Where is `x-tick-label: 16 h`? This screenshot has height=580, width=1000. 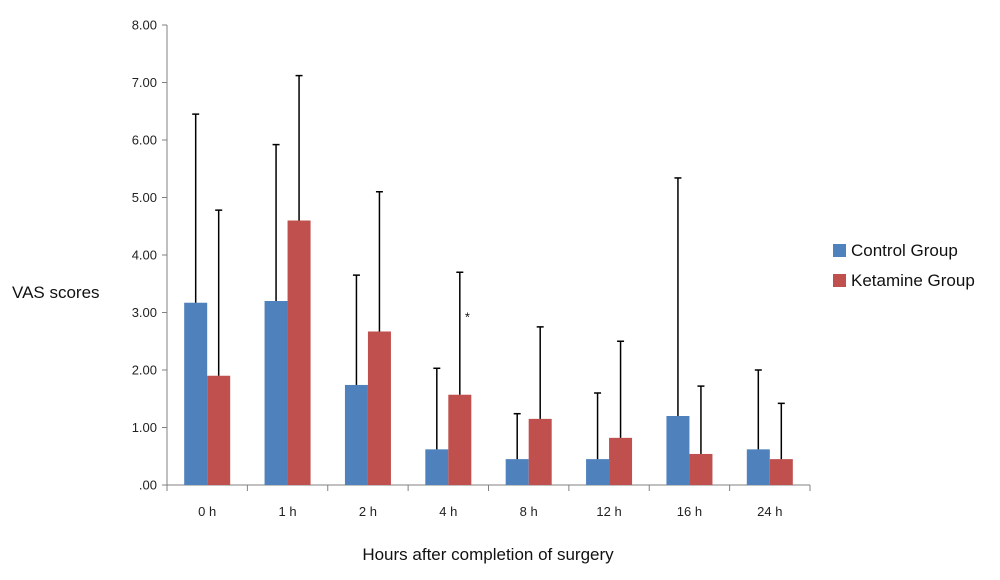 x-tick-label: 16 h is located at coordinates (689, 511).